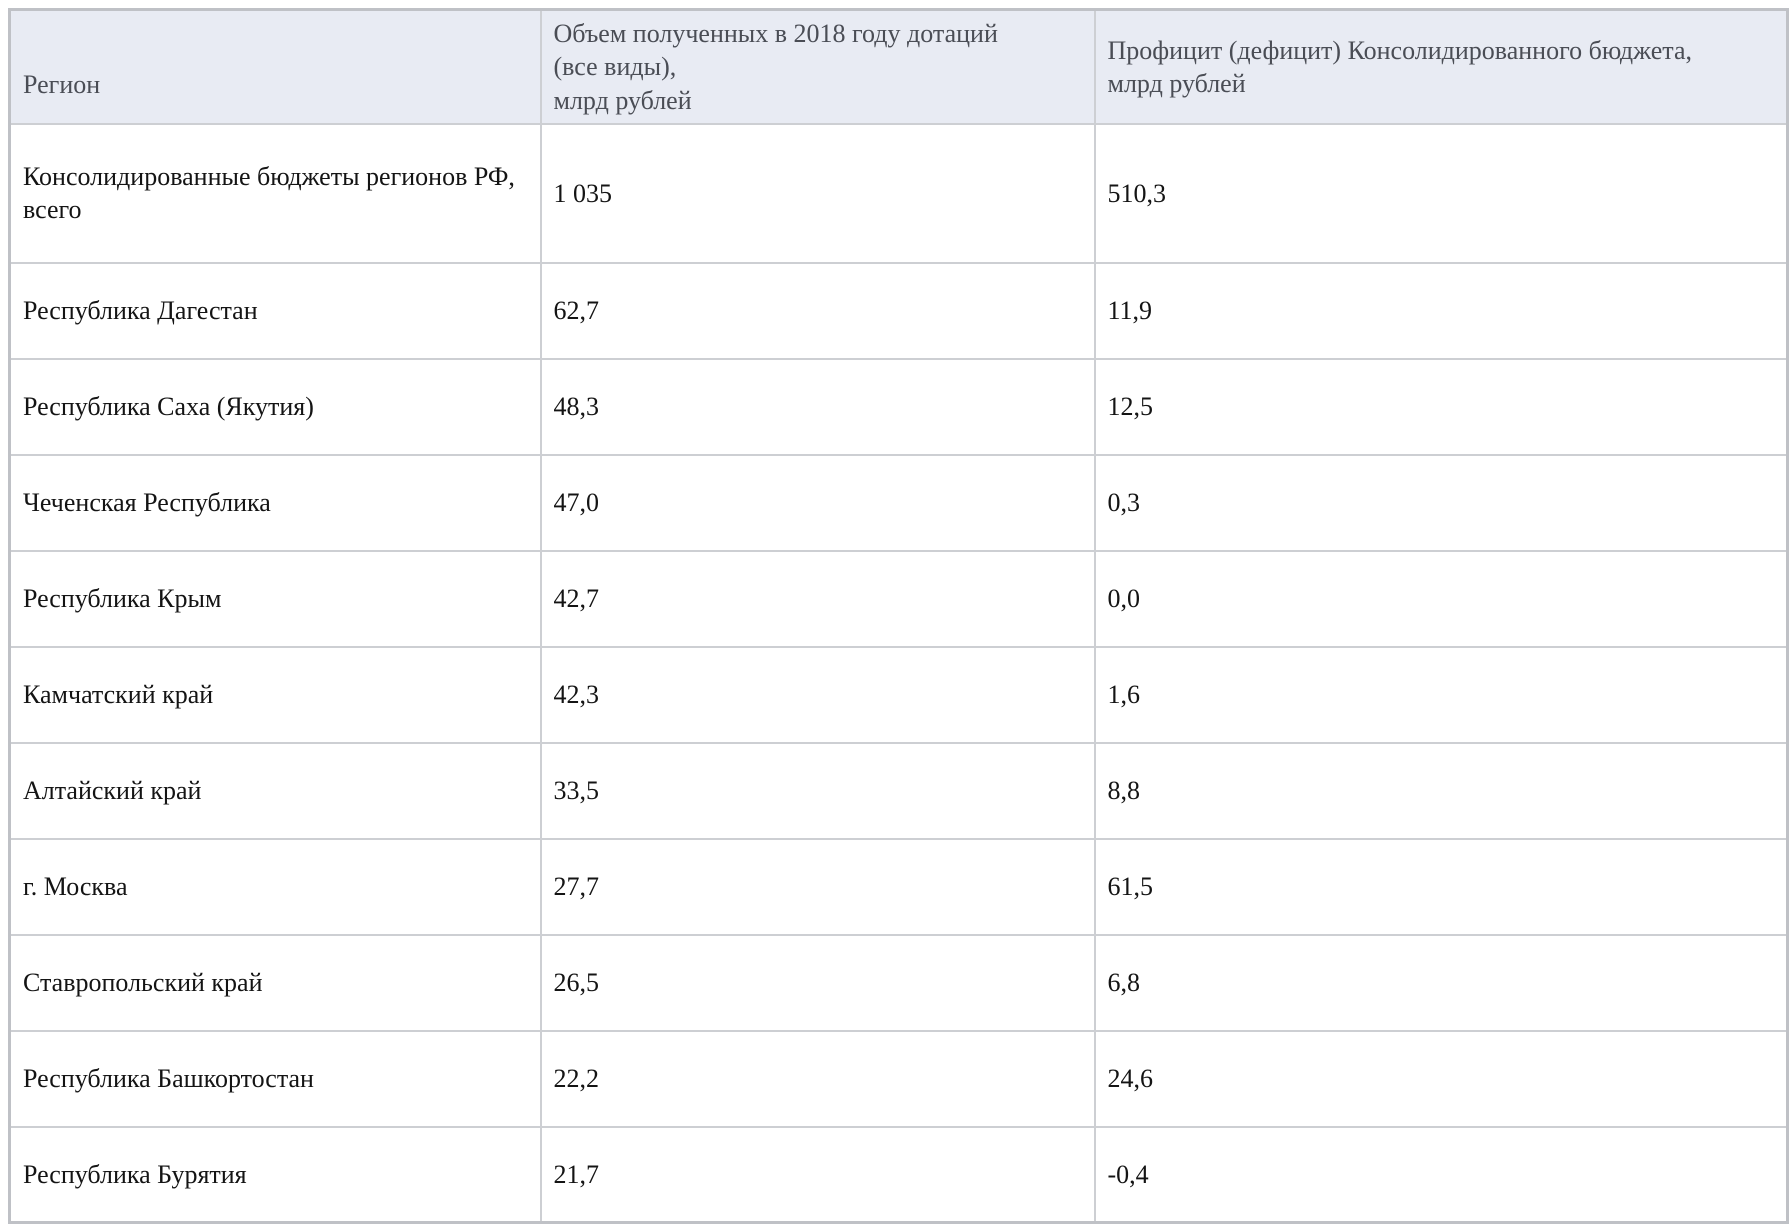 The height and width of the screenshot is (1229, 1791). What do you see at coordinates (1441, 406) in the screenshot?
I see `surplus-cell: 12,5` at bounding box center [1441, 406].